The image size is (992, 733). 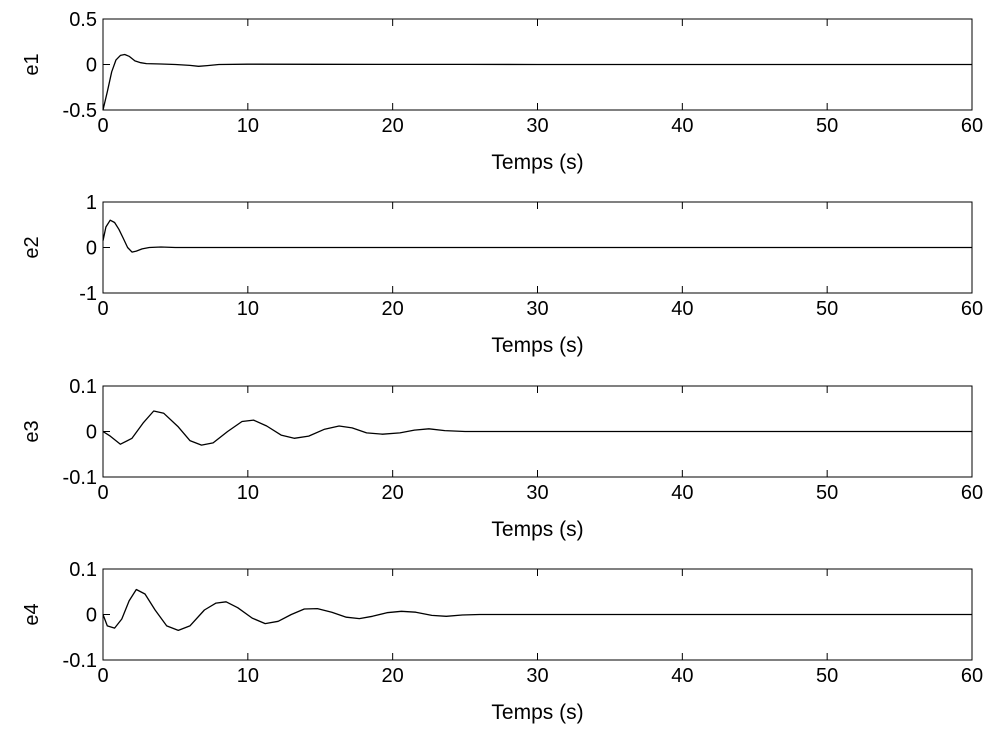 What do you see at coordinates (32, 247) in the screenshot?
I see `y-axis-label: e2` at bounding box center [32, 247].